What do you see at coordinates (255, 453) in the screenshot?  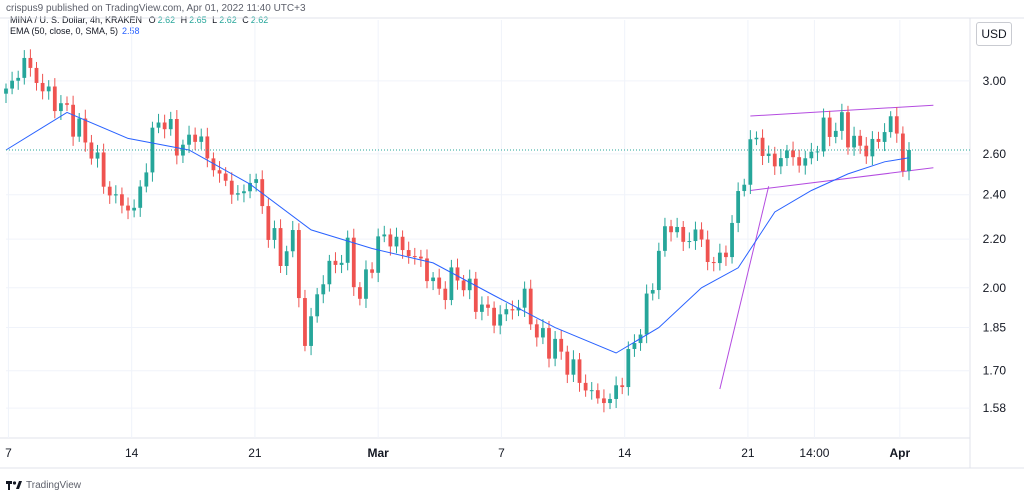 I see `x-tick-label: 21` at bounding box center [255, 453].